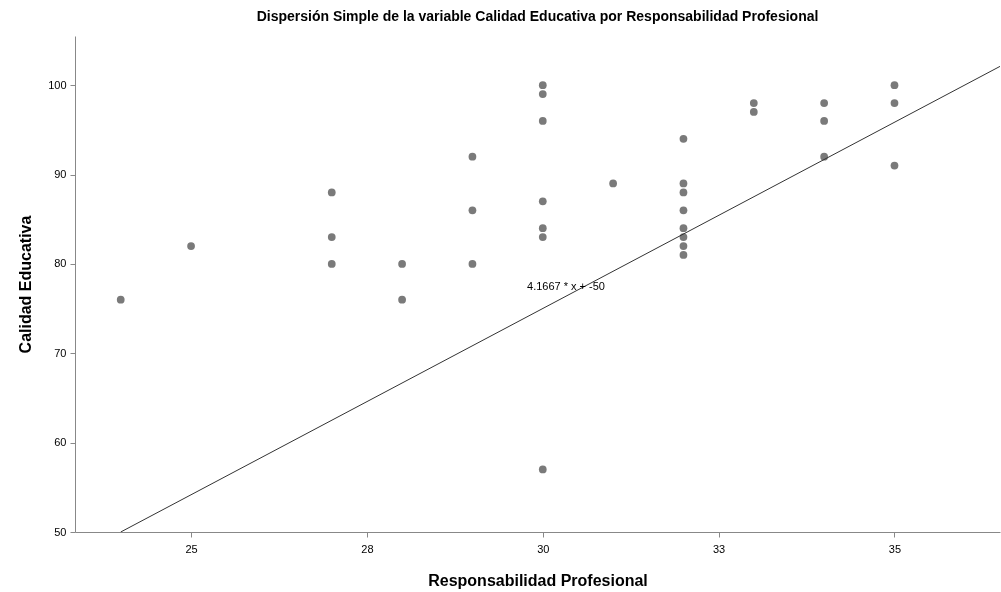 The height and width of the screenshot is (592, 1001). Describe the element at coordinates (191, 548) in the screenshot. I see `x-tick-label: 25` at that location.